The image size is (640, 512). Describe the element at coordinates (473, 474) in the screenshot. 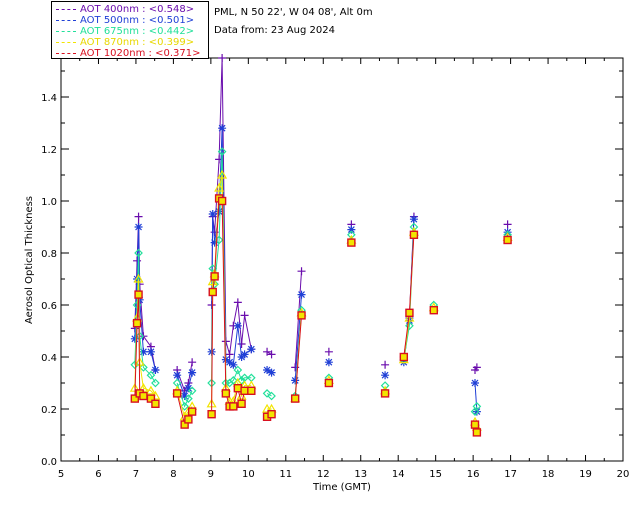

I see `x-tick-label: 16` at that location.